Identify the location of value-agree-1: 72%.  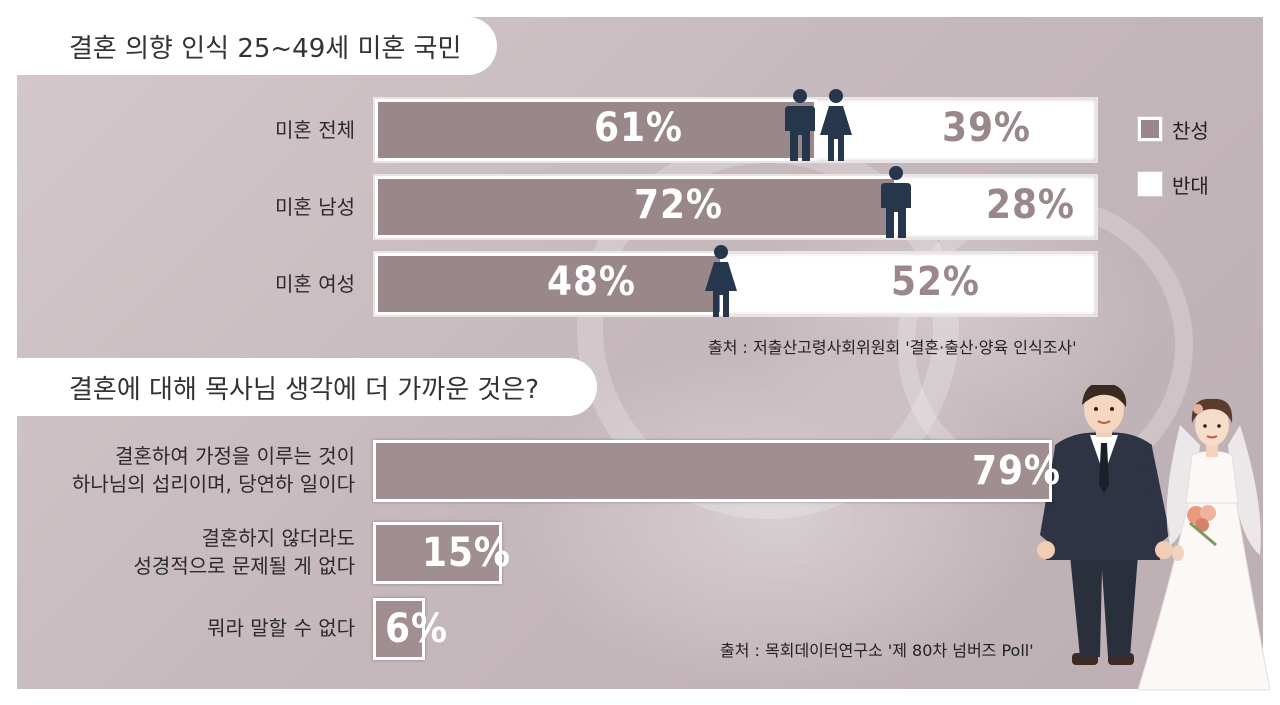
(678, 205).